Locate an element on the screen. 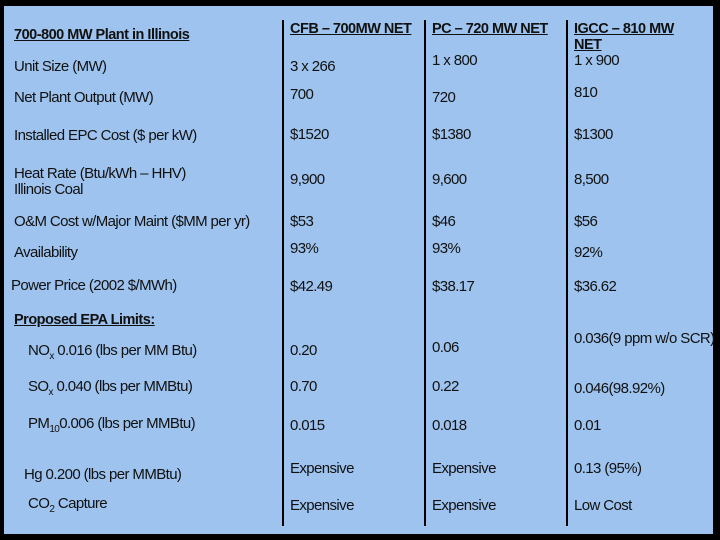  cell-value: 0.036(9 ppm w/o SCR) is located at coordinates (644, 338).